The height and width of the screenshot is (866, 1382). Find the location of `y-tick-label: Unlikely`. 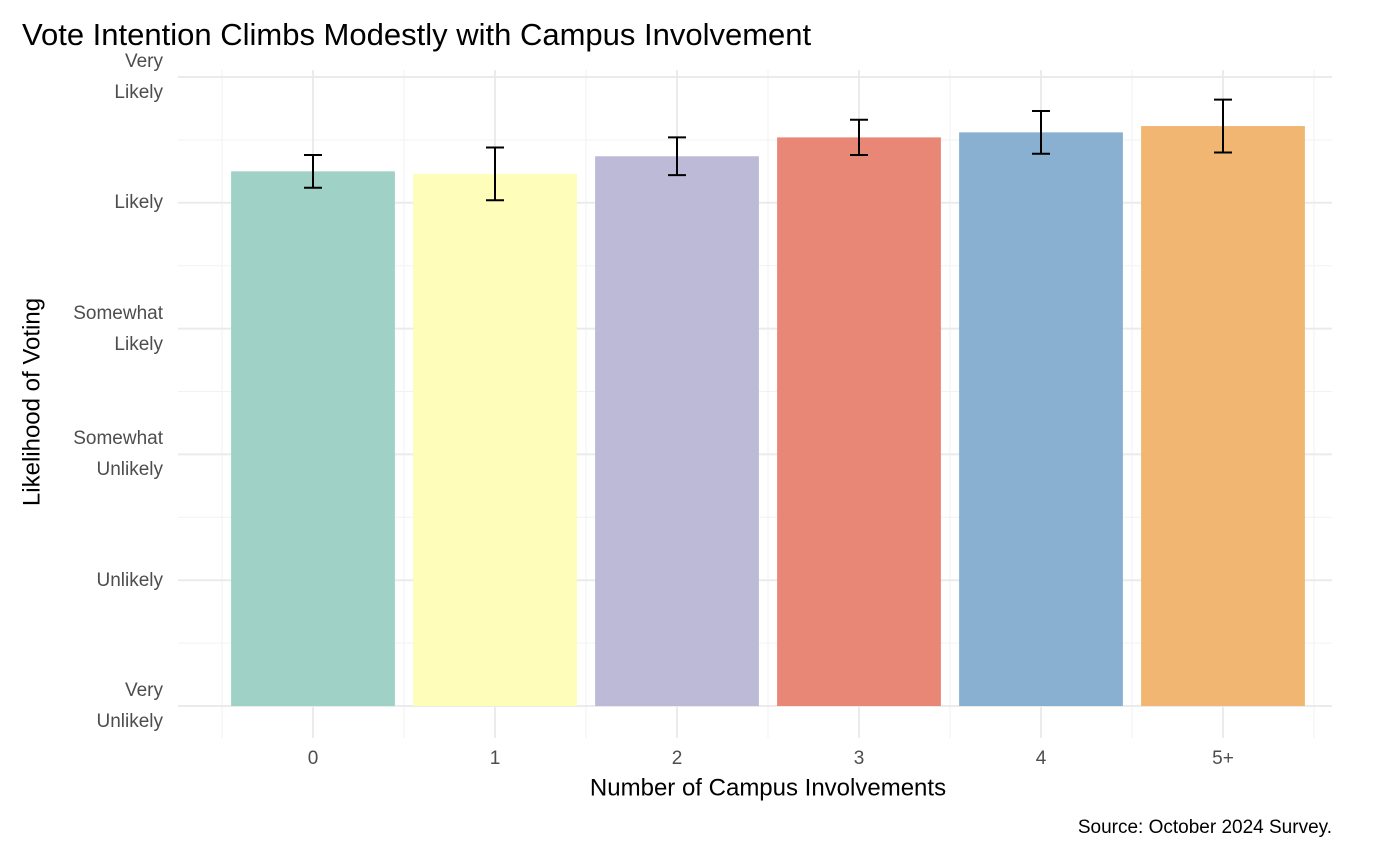

y-tick-label: Unlikely is located at coordinates (129, 580).